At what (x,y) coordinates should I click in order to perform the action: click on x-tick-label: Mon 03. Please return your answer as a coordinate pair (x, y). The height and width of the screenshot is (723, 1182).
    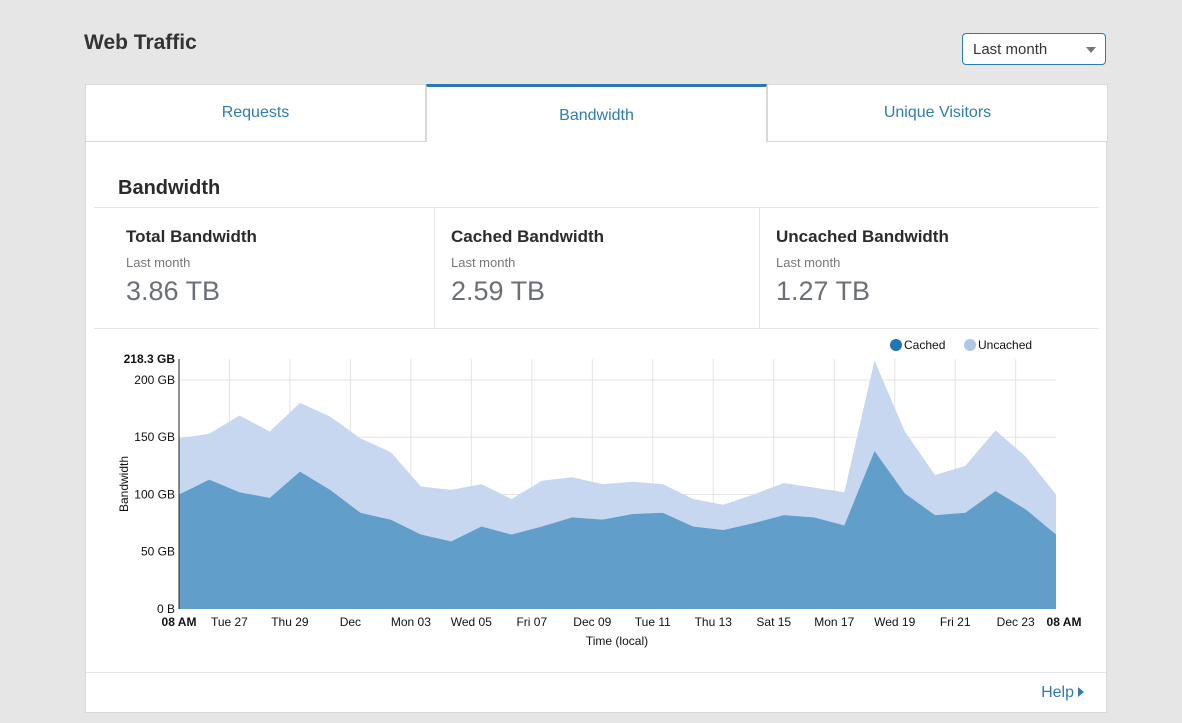
    Looking at the image, I should click on (411, 622).